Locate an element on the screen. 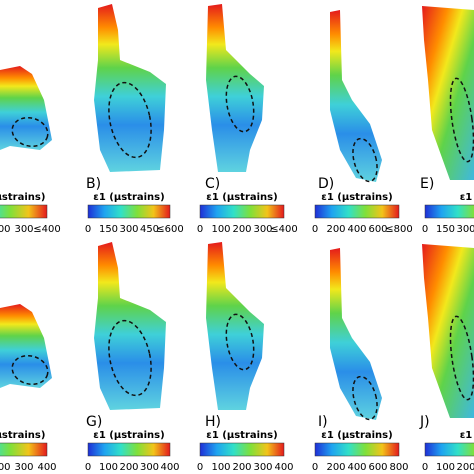  colorbar-tick-label: 800 is located at coordinates (398, 467).